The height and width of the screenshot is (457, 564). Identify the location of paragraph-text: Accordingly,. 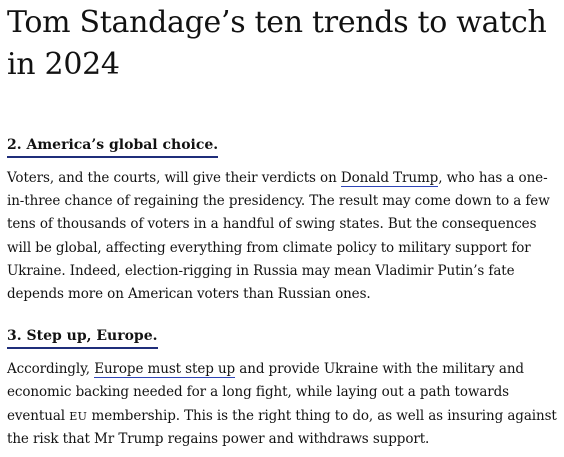
(51, 369).